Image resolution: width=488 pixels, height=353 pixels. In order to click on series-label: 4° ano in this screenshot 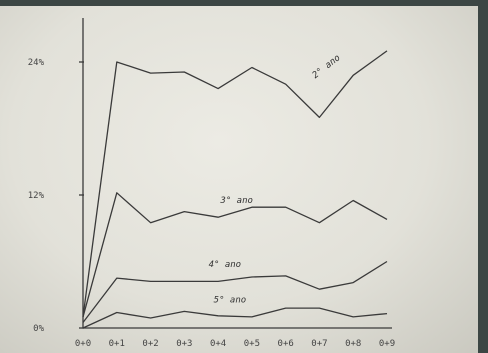, I will do `click(225, 265)`.